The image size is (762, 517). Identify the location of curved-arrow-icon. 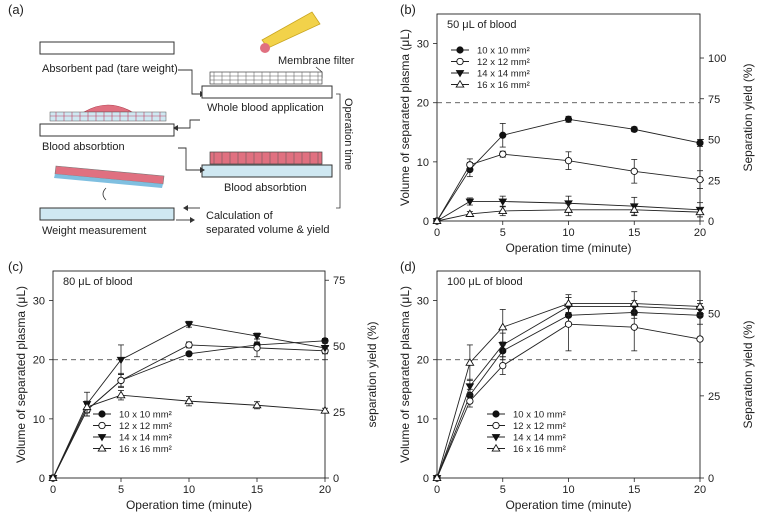
(104, 194).